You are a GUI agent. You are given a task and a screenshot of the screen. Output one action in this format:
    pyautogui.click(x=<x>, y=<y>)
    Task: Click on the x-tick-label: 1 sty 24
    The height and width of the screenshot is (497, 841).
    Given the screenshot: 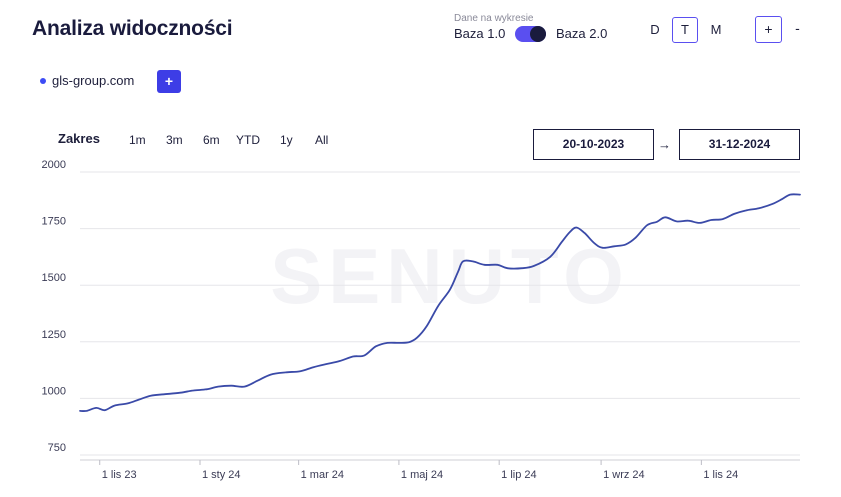 What is the action you would take?
    pyautogui.click(x=221, y=475)
    